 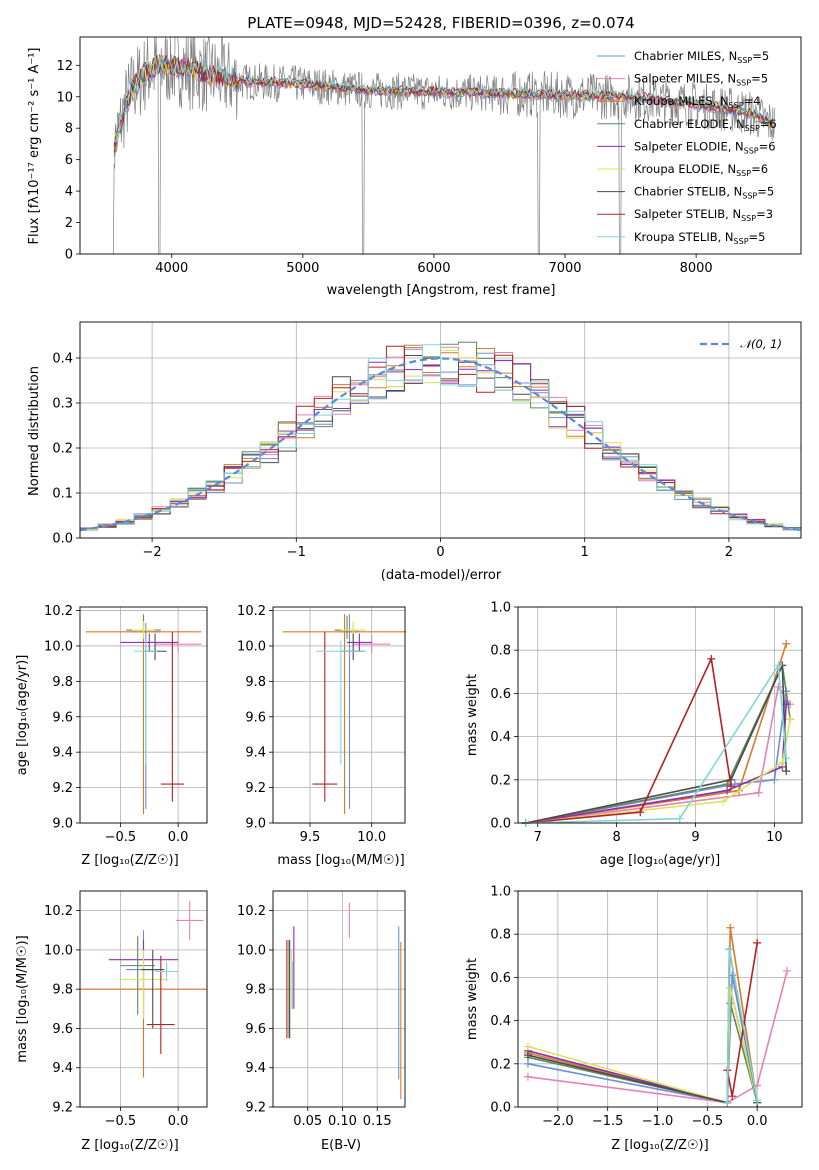 I want to click on massz-ytick-label: 9.2, so click(x=62, y=1108).